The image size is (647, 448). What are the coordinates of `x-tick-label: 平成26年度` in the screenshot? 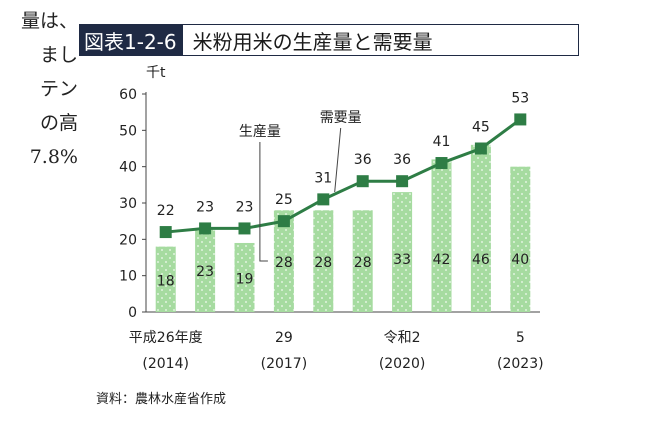 It's located at (166, 338).